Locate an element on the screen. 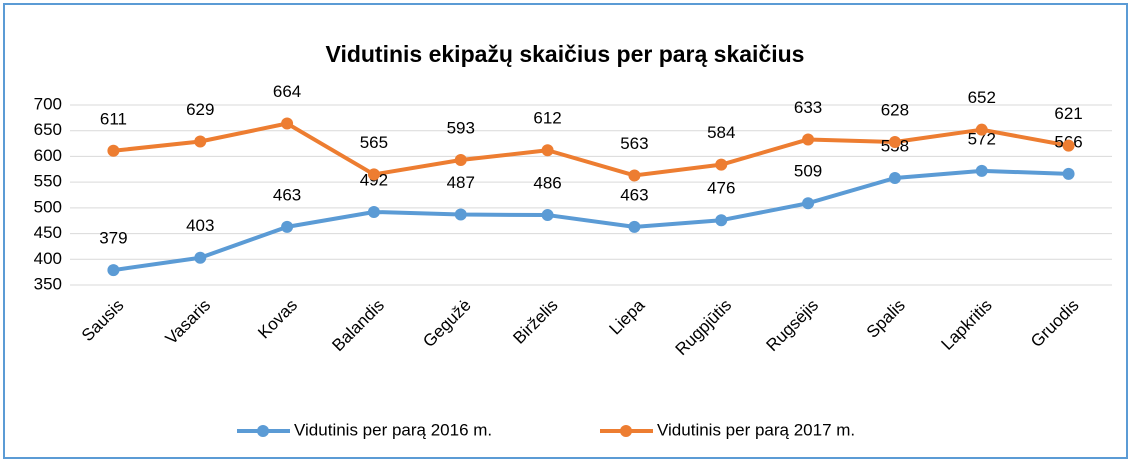  data-label: 629 is located at coordinates (200, 109).